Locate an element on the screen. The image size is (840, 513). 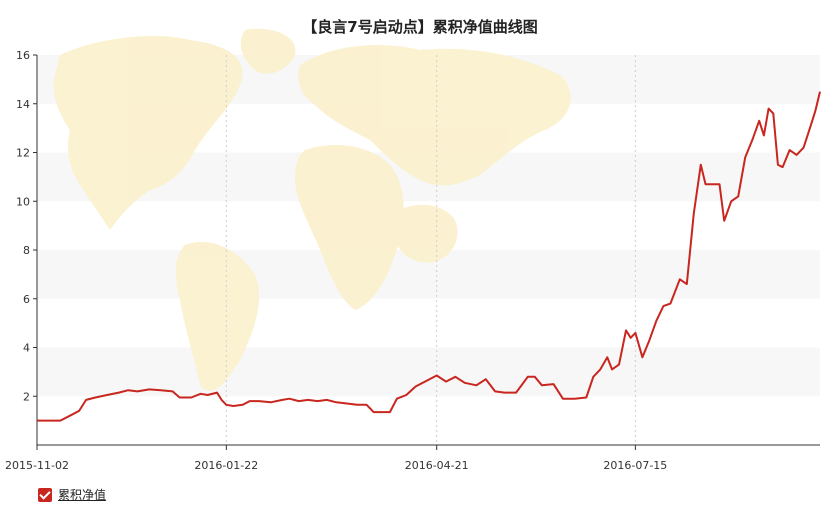
south-america-shape is located at coordinates (217, 316).